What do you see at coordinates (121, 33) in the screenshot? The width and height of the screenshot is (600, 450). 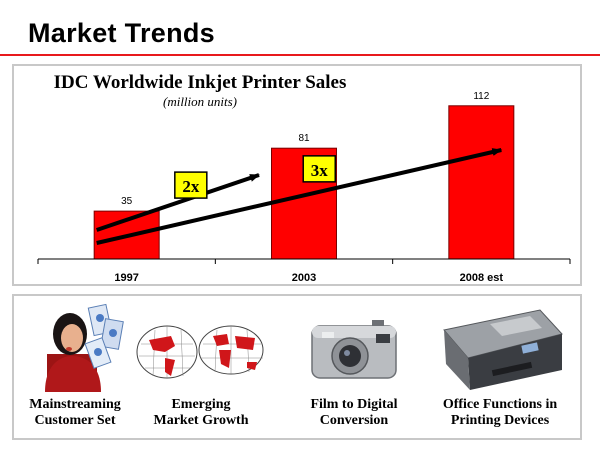 I see `slide-title: Market Trends` at bounding box center [121, 33].